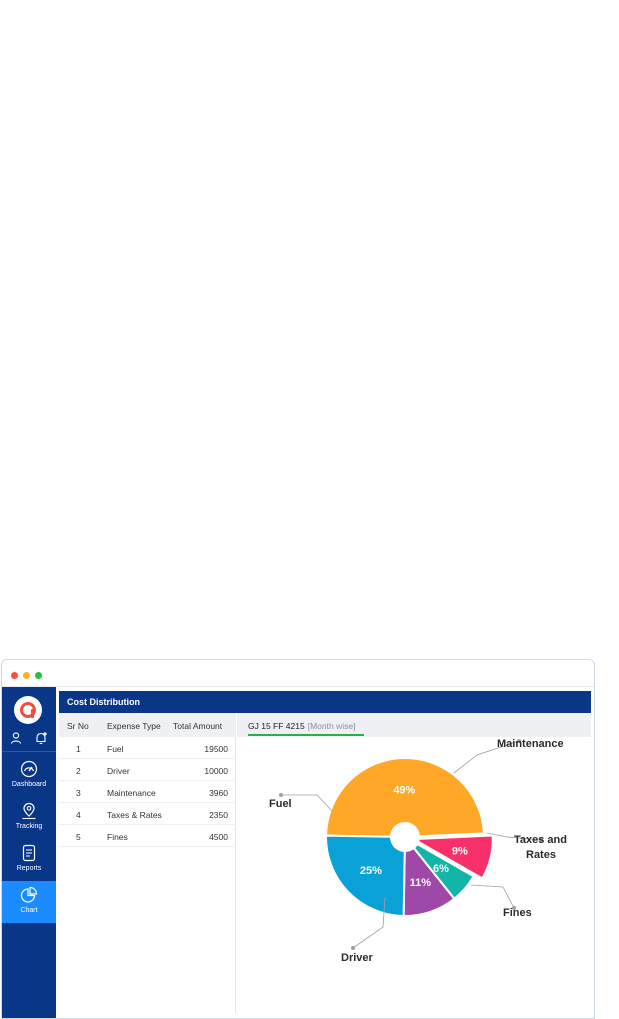 Image resolution: width=619 pixels, height=1019 pixels. What do you see at coordinates (147, 770) in the screenshot?
I see `table-row: 2 Driver 10000` at bounding box center [147, 770].